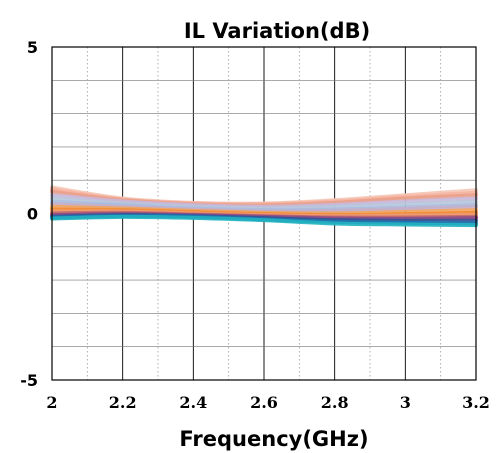 The image size is (497, 453). Describe the element at coordinates (335, 402) in the screenshot. I see `x-tick-label: 2.8` at that location.